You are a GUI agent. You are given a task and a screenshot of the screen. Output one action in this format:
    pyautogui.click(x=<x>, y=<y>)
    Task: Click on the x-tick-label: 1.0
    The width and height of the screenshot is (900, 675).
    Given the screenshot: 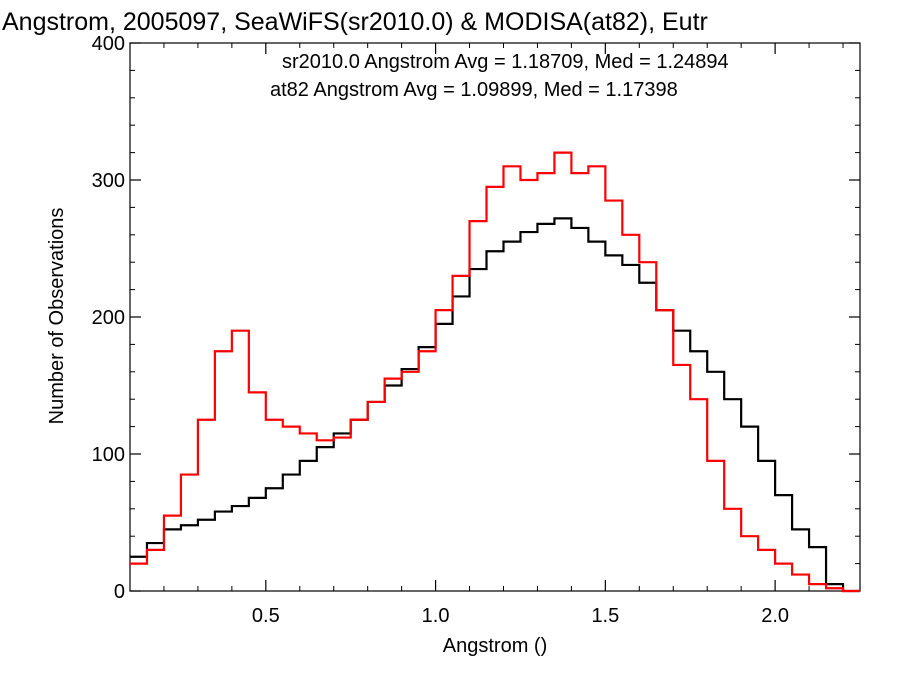 What is the action you would take?
    pyautogui.click(x=436, y=616)
    